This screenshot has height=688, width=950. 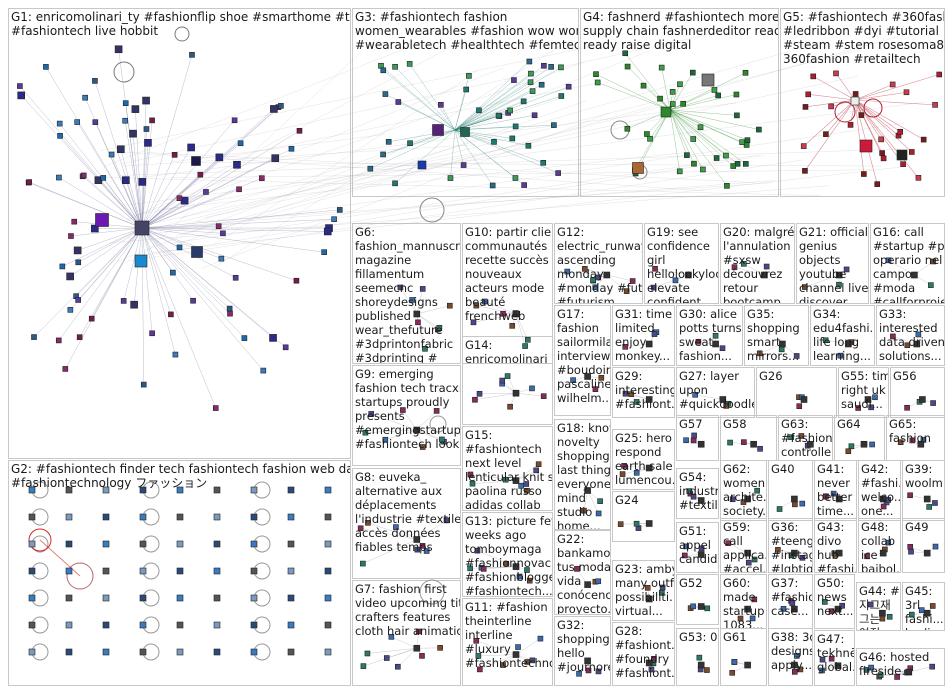 What do you see at coordinates (835, 545) in the screenshot?
I see `group-box-g43` at bounding box center [835, 545].